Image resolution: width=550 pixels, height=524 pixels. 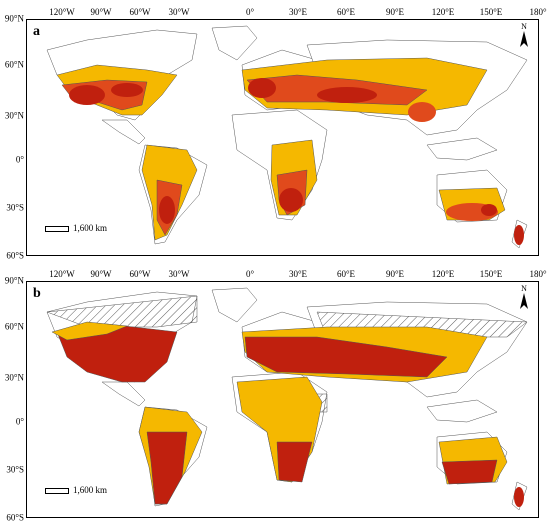 I want to click on risk-high-na-west, so click(x=87, y=95).